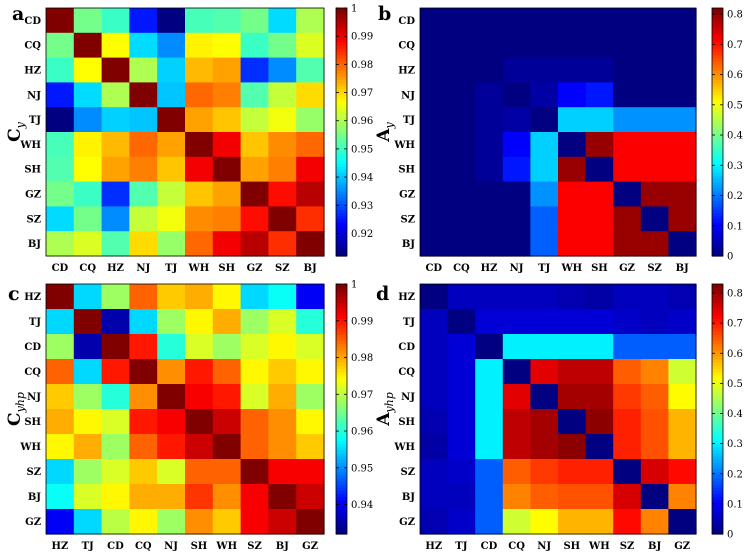 This screenshot has height=553, width=747. Describe the element at coordinates (572, 145) in the screenshot. I see `heatmap-cell-WH-WH` at that location.